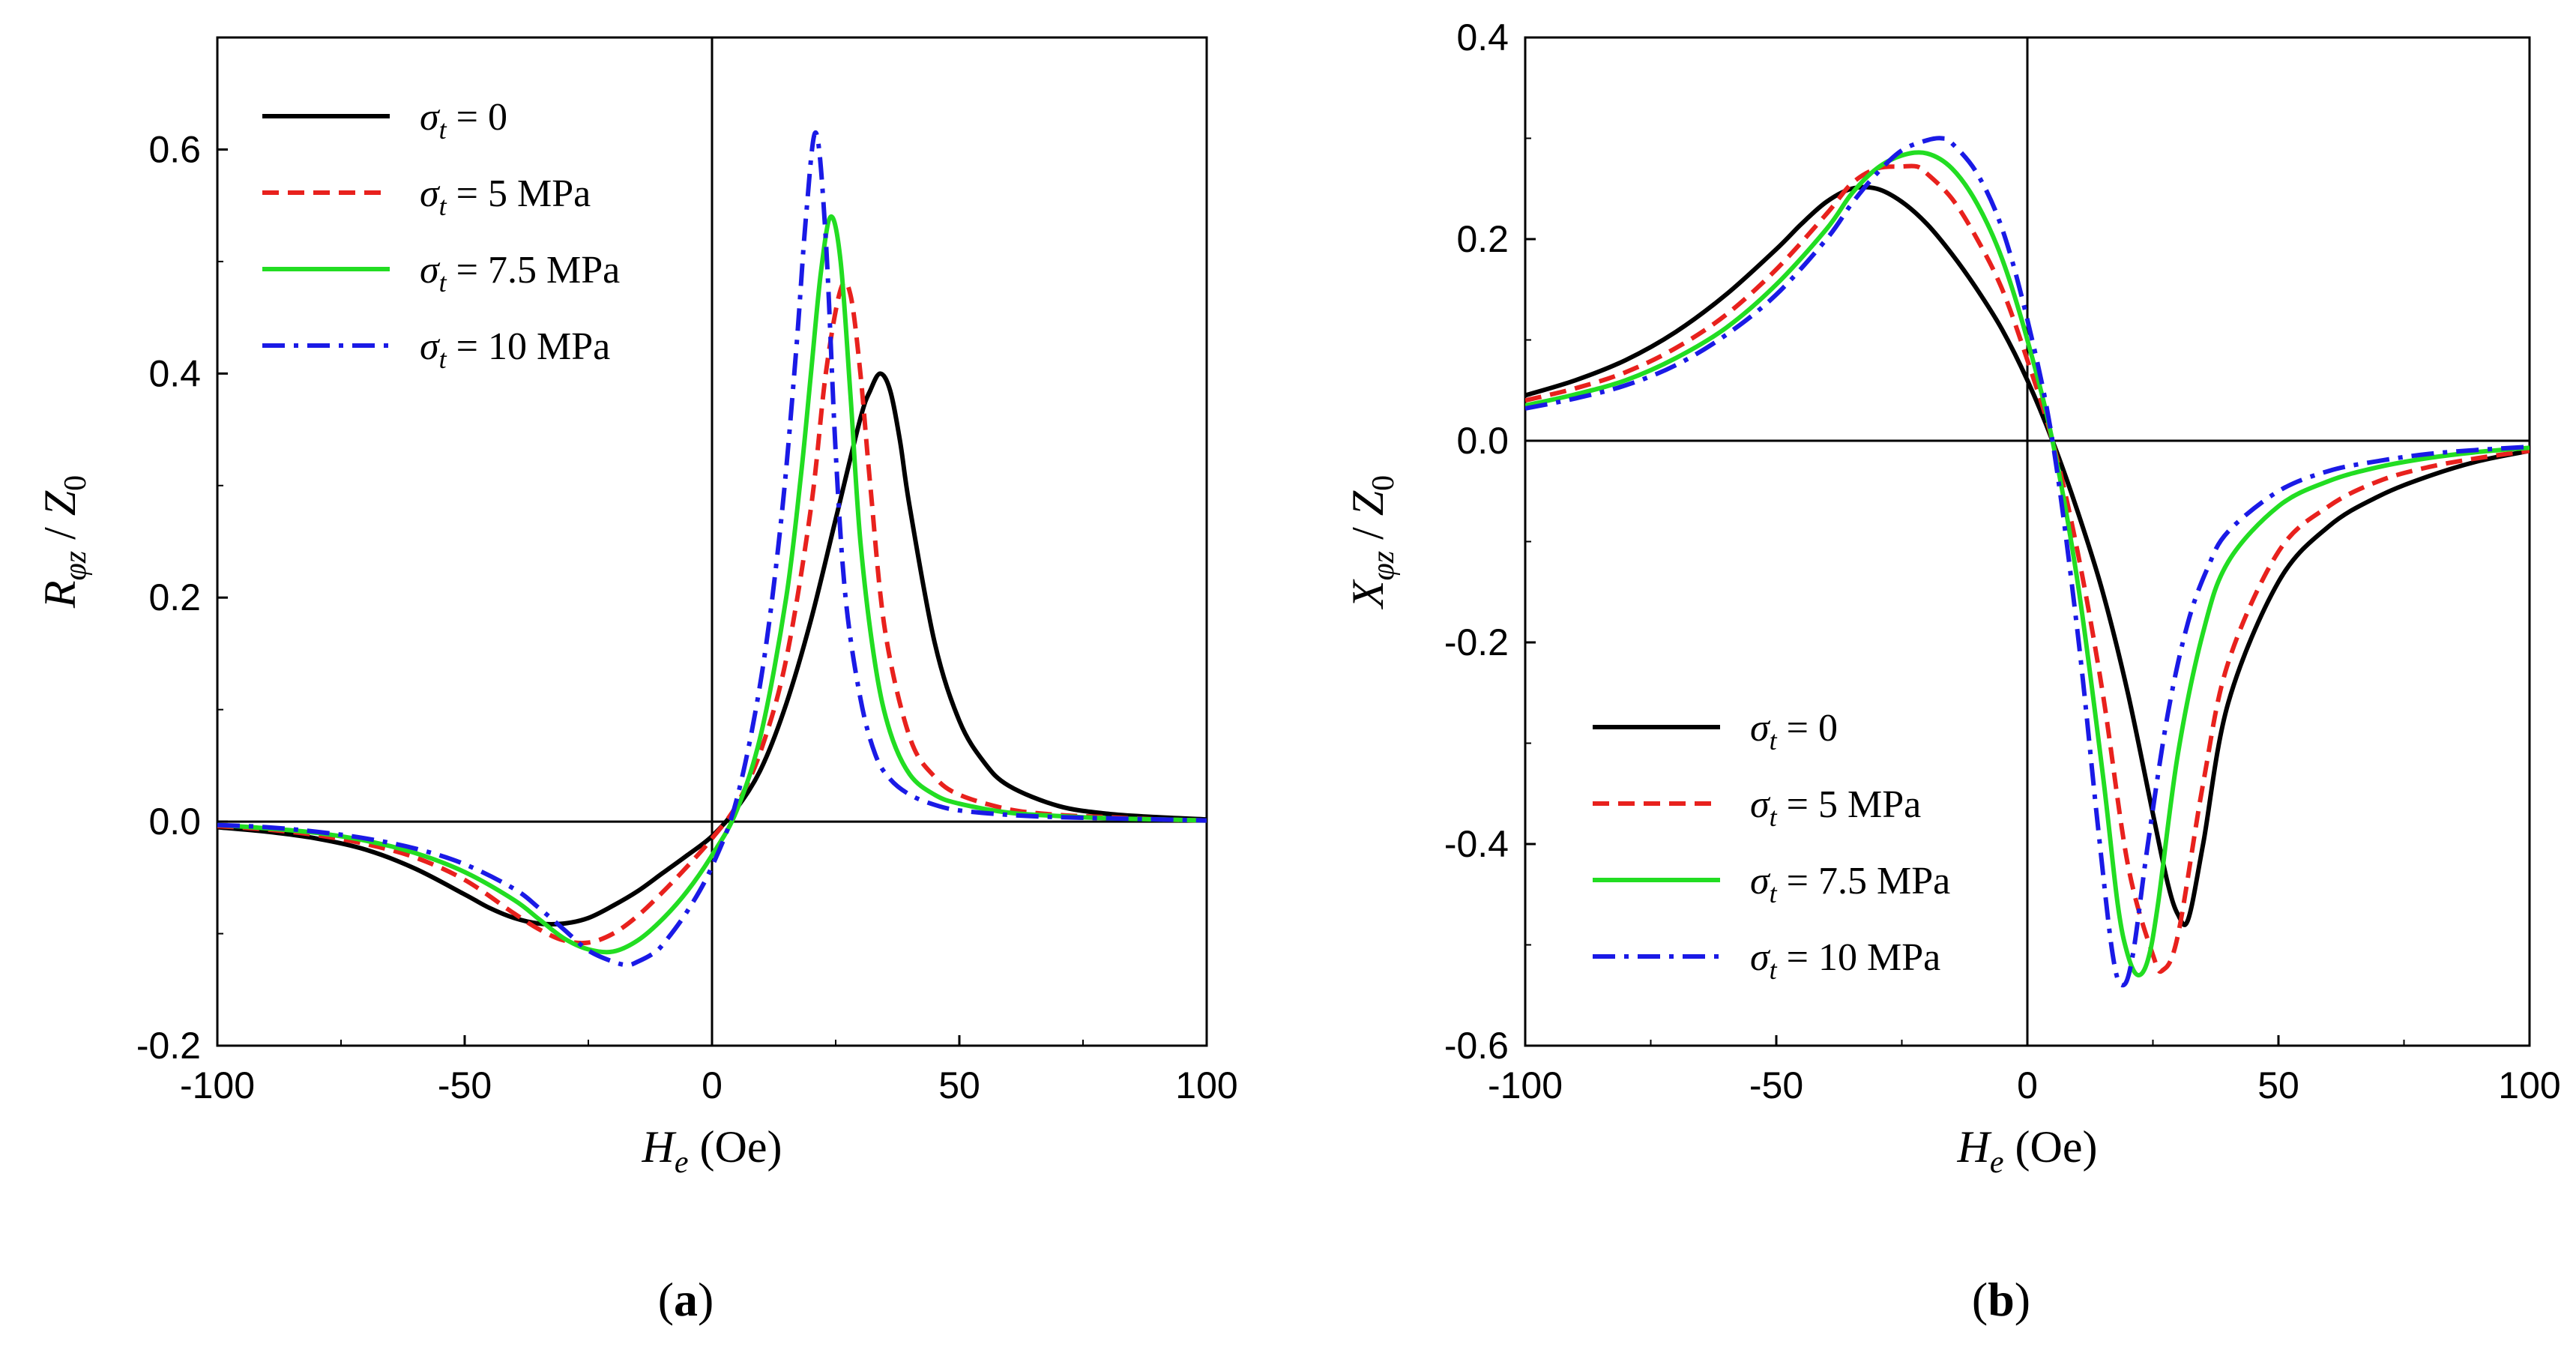 This screenshot has width=2576, height=1347. What do you see at coordinates (1477, 1046) in the screenshot?
I see `y-tick-label: -0.6` at bounding box center [1477, 1046].